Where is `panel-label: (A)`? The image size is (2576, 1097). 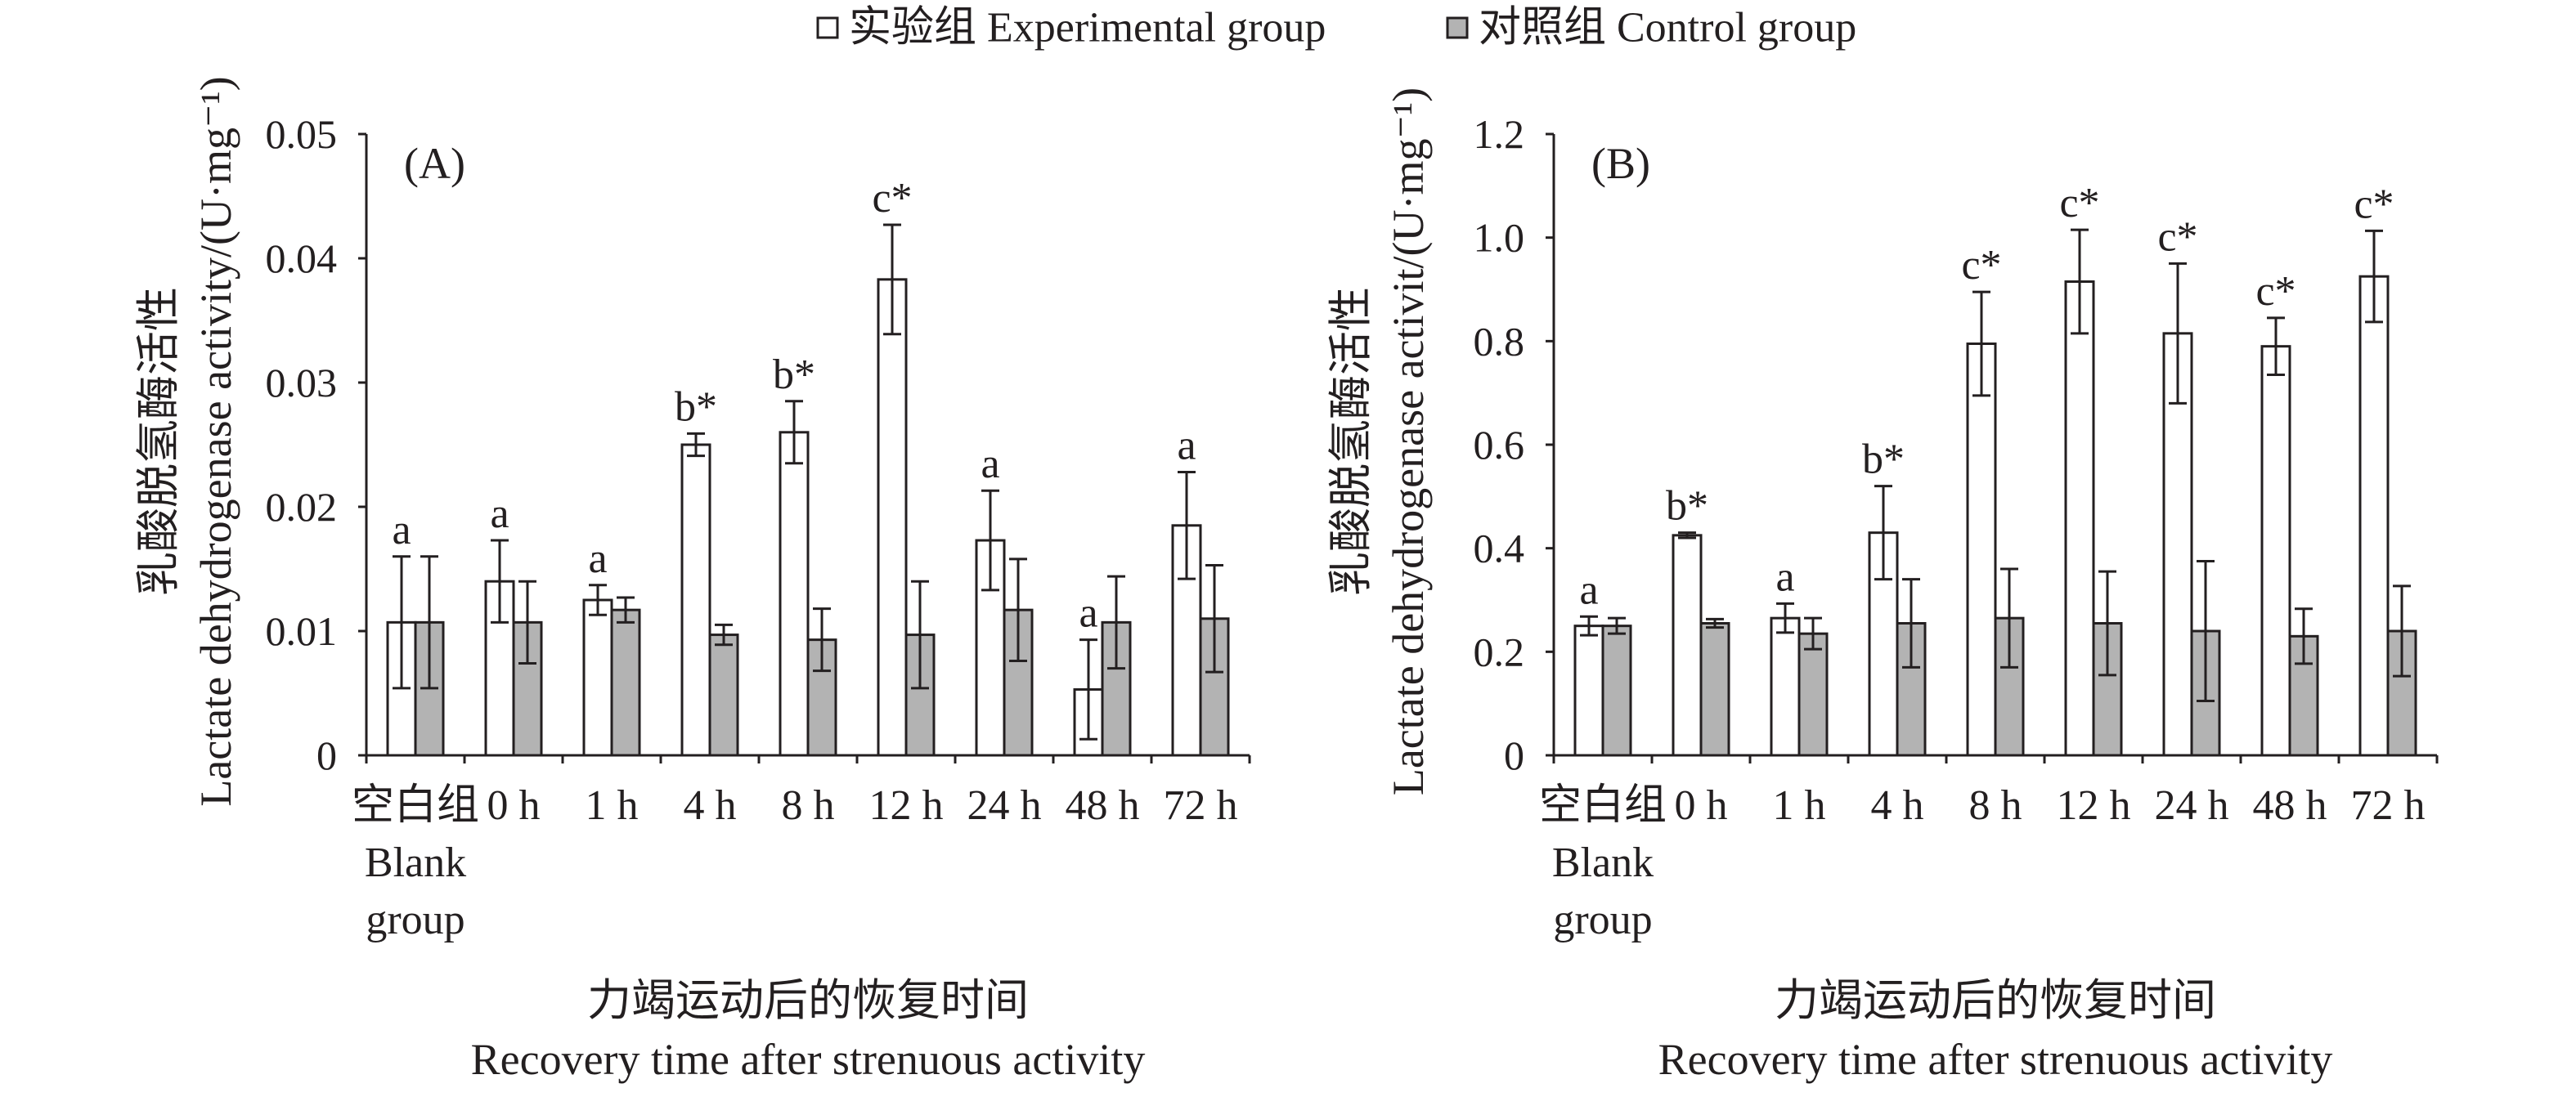
panel-label: (A) is located at coordinates (435, 164).